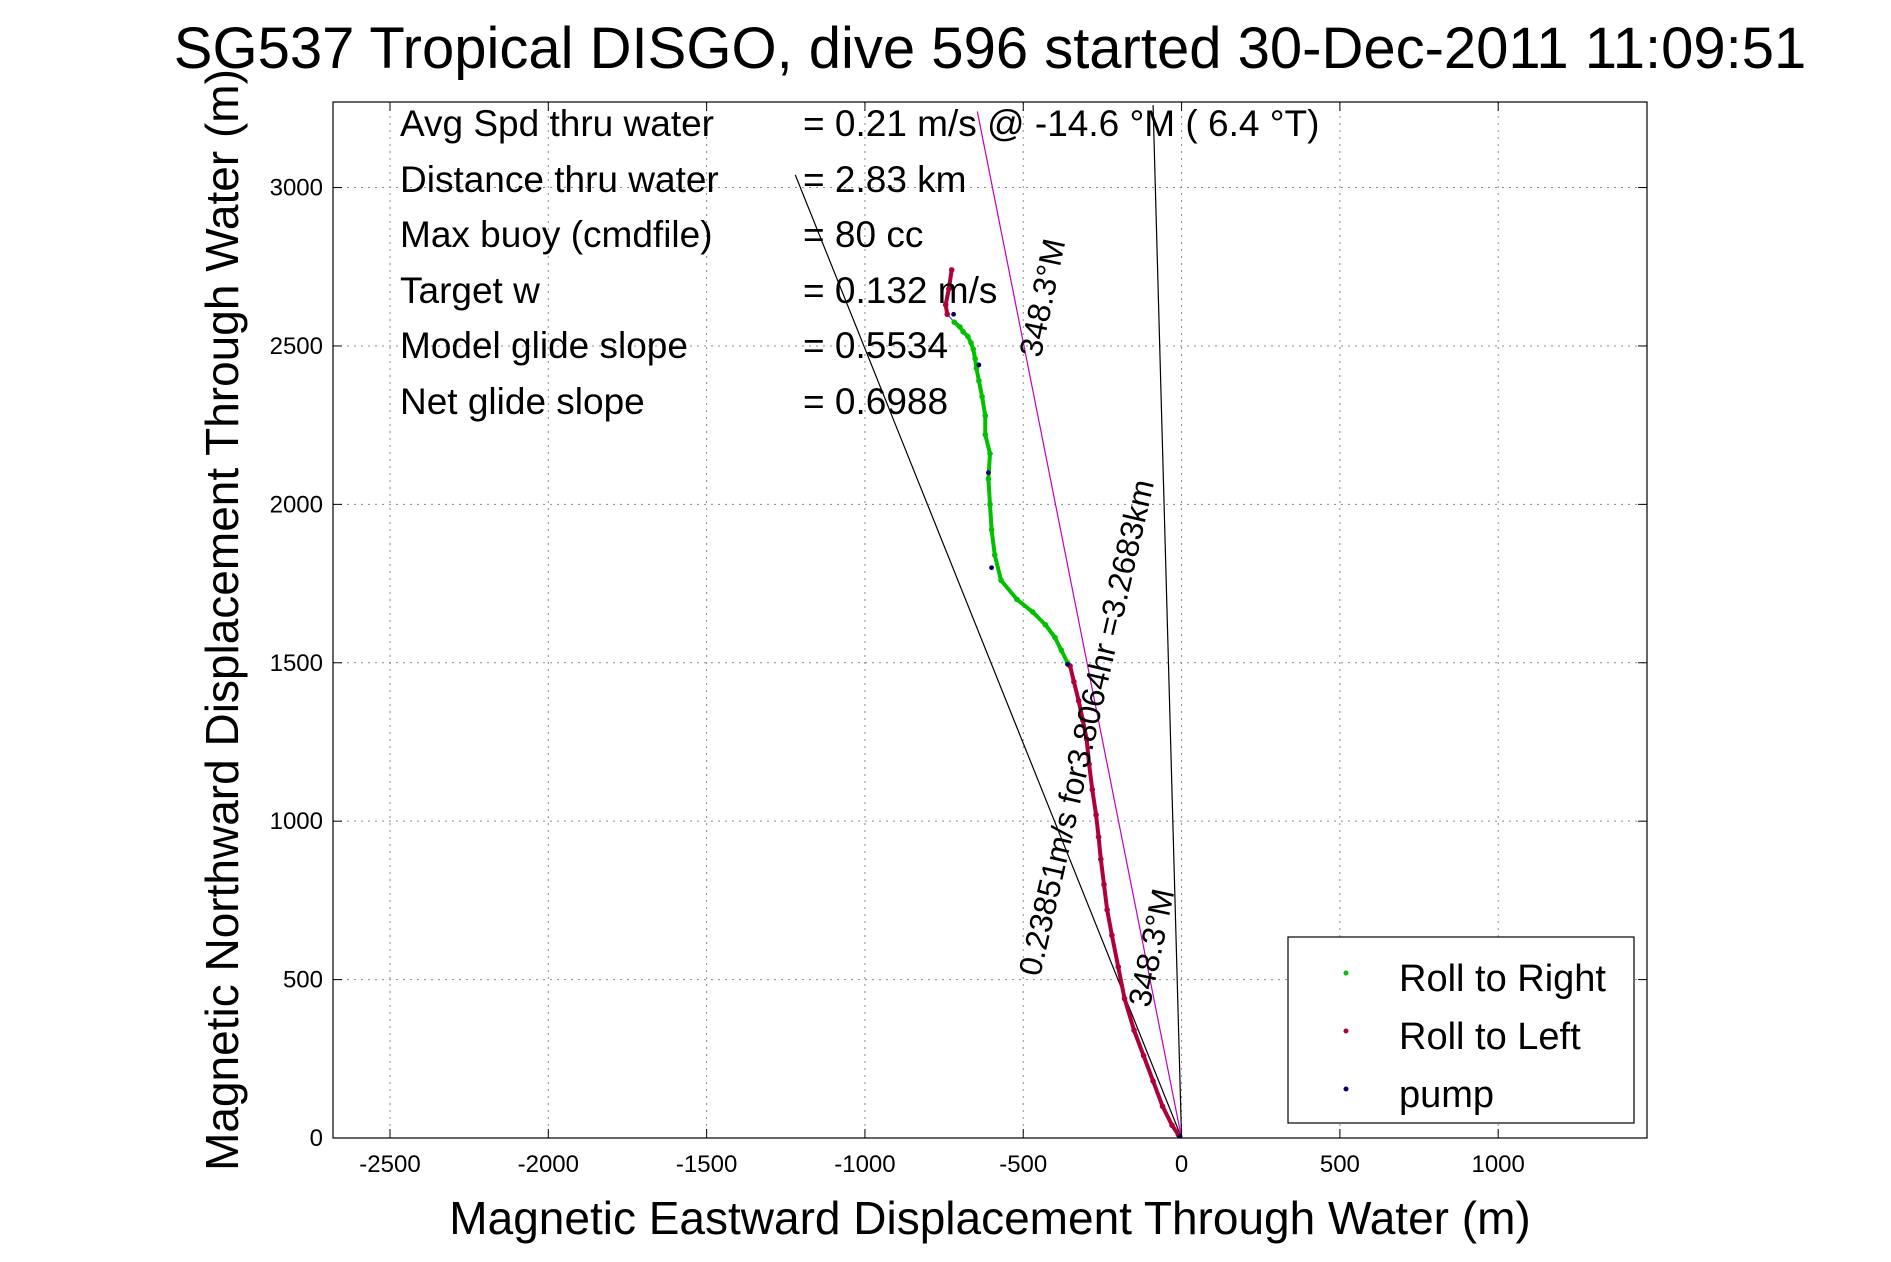 The height and width of the screenshot is (1262, 1891). What do you see at coordinates (900, 290) in the screenshot?
I see `stat-value: = 0.132 m/s` at bounding box center [900, 290].